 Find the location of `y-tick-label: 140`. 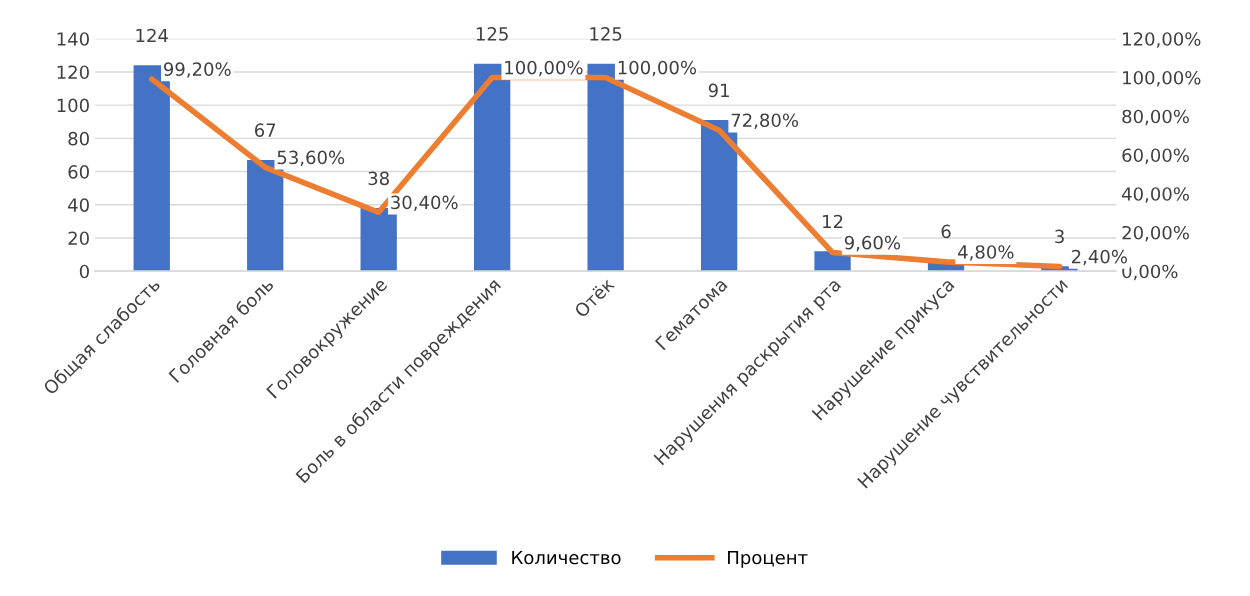

y-tick-label: 140 is located at coordinates (73, 39).